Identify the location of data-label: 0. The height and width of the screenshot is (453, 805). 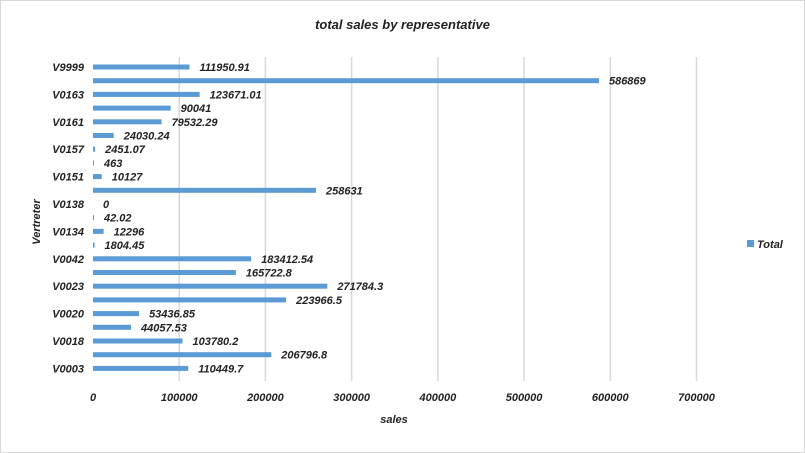
(106, 205).